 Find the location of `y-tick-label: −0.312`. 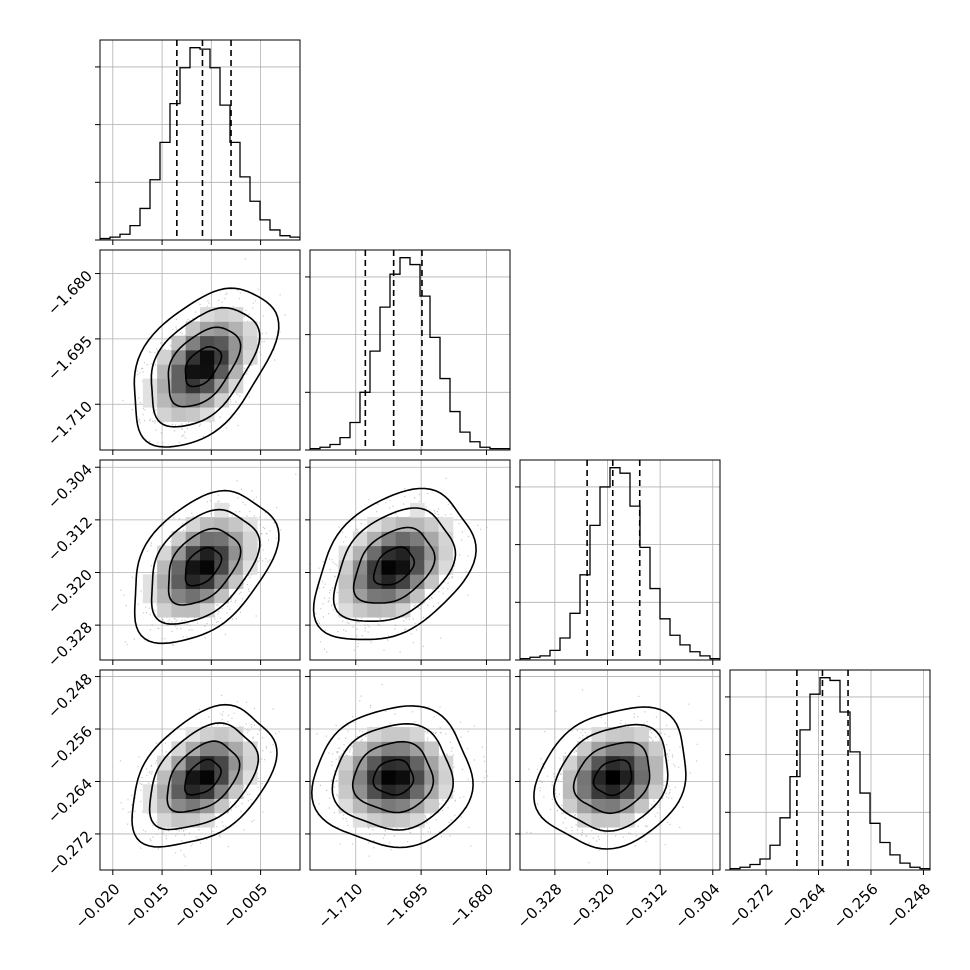

y-tick-label: −0.312 is located at coordinates (70, 539).